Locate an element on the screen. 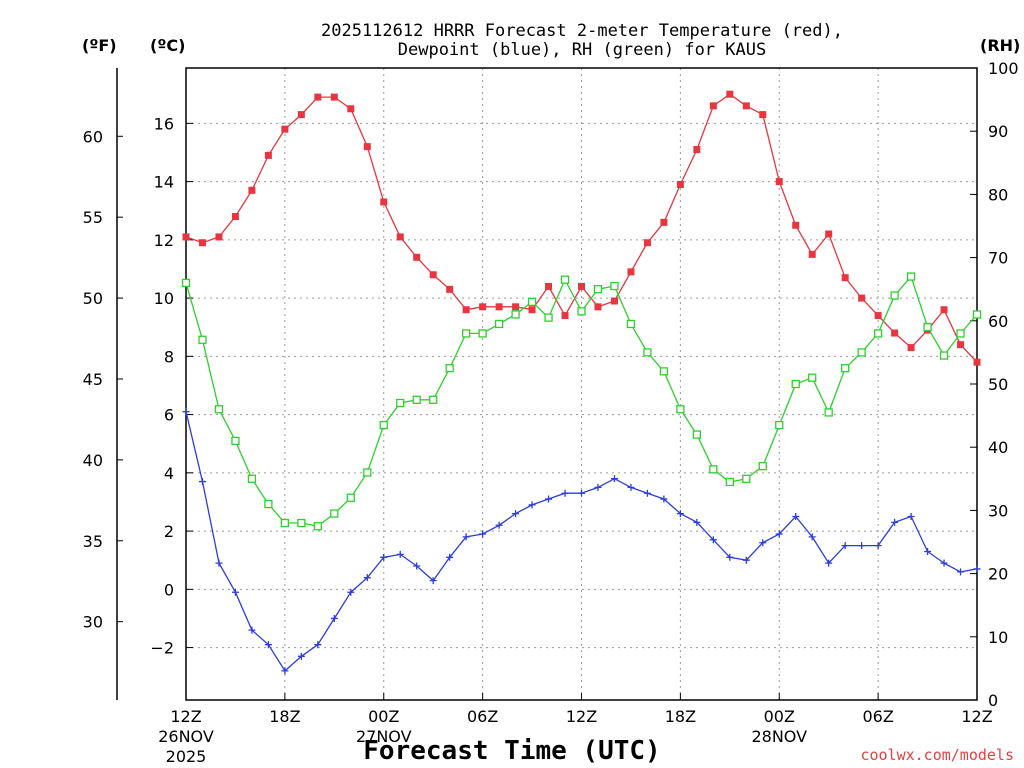  unit-celsius-label: (ºC) is located at coordinates (167, 45).